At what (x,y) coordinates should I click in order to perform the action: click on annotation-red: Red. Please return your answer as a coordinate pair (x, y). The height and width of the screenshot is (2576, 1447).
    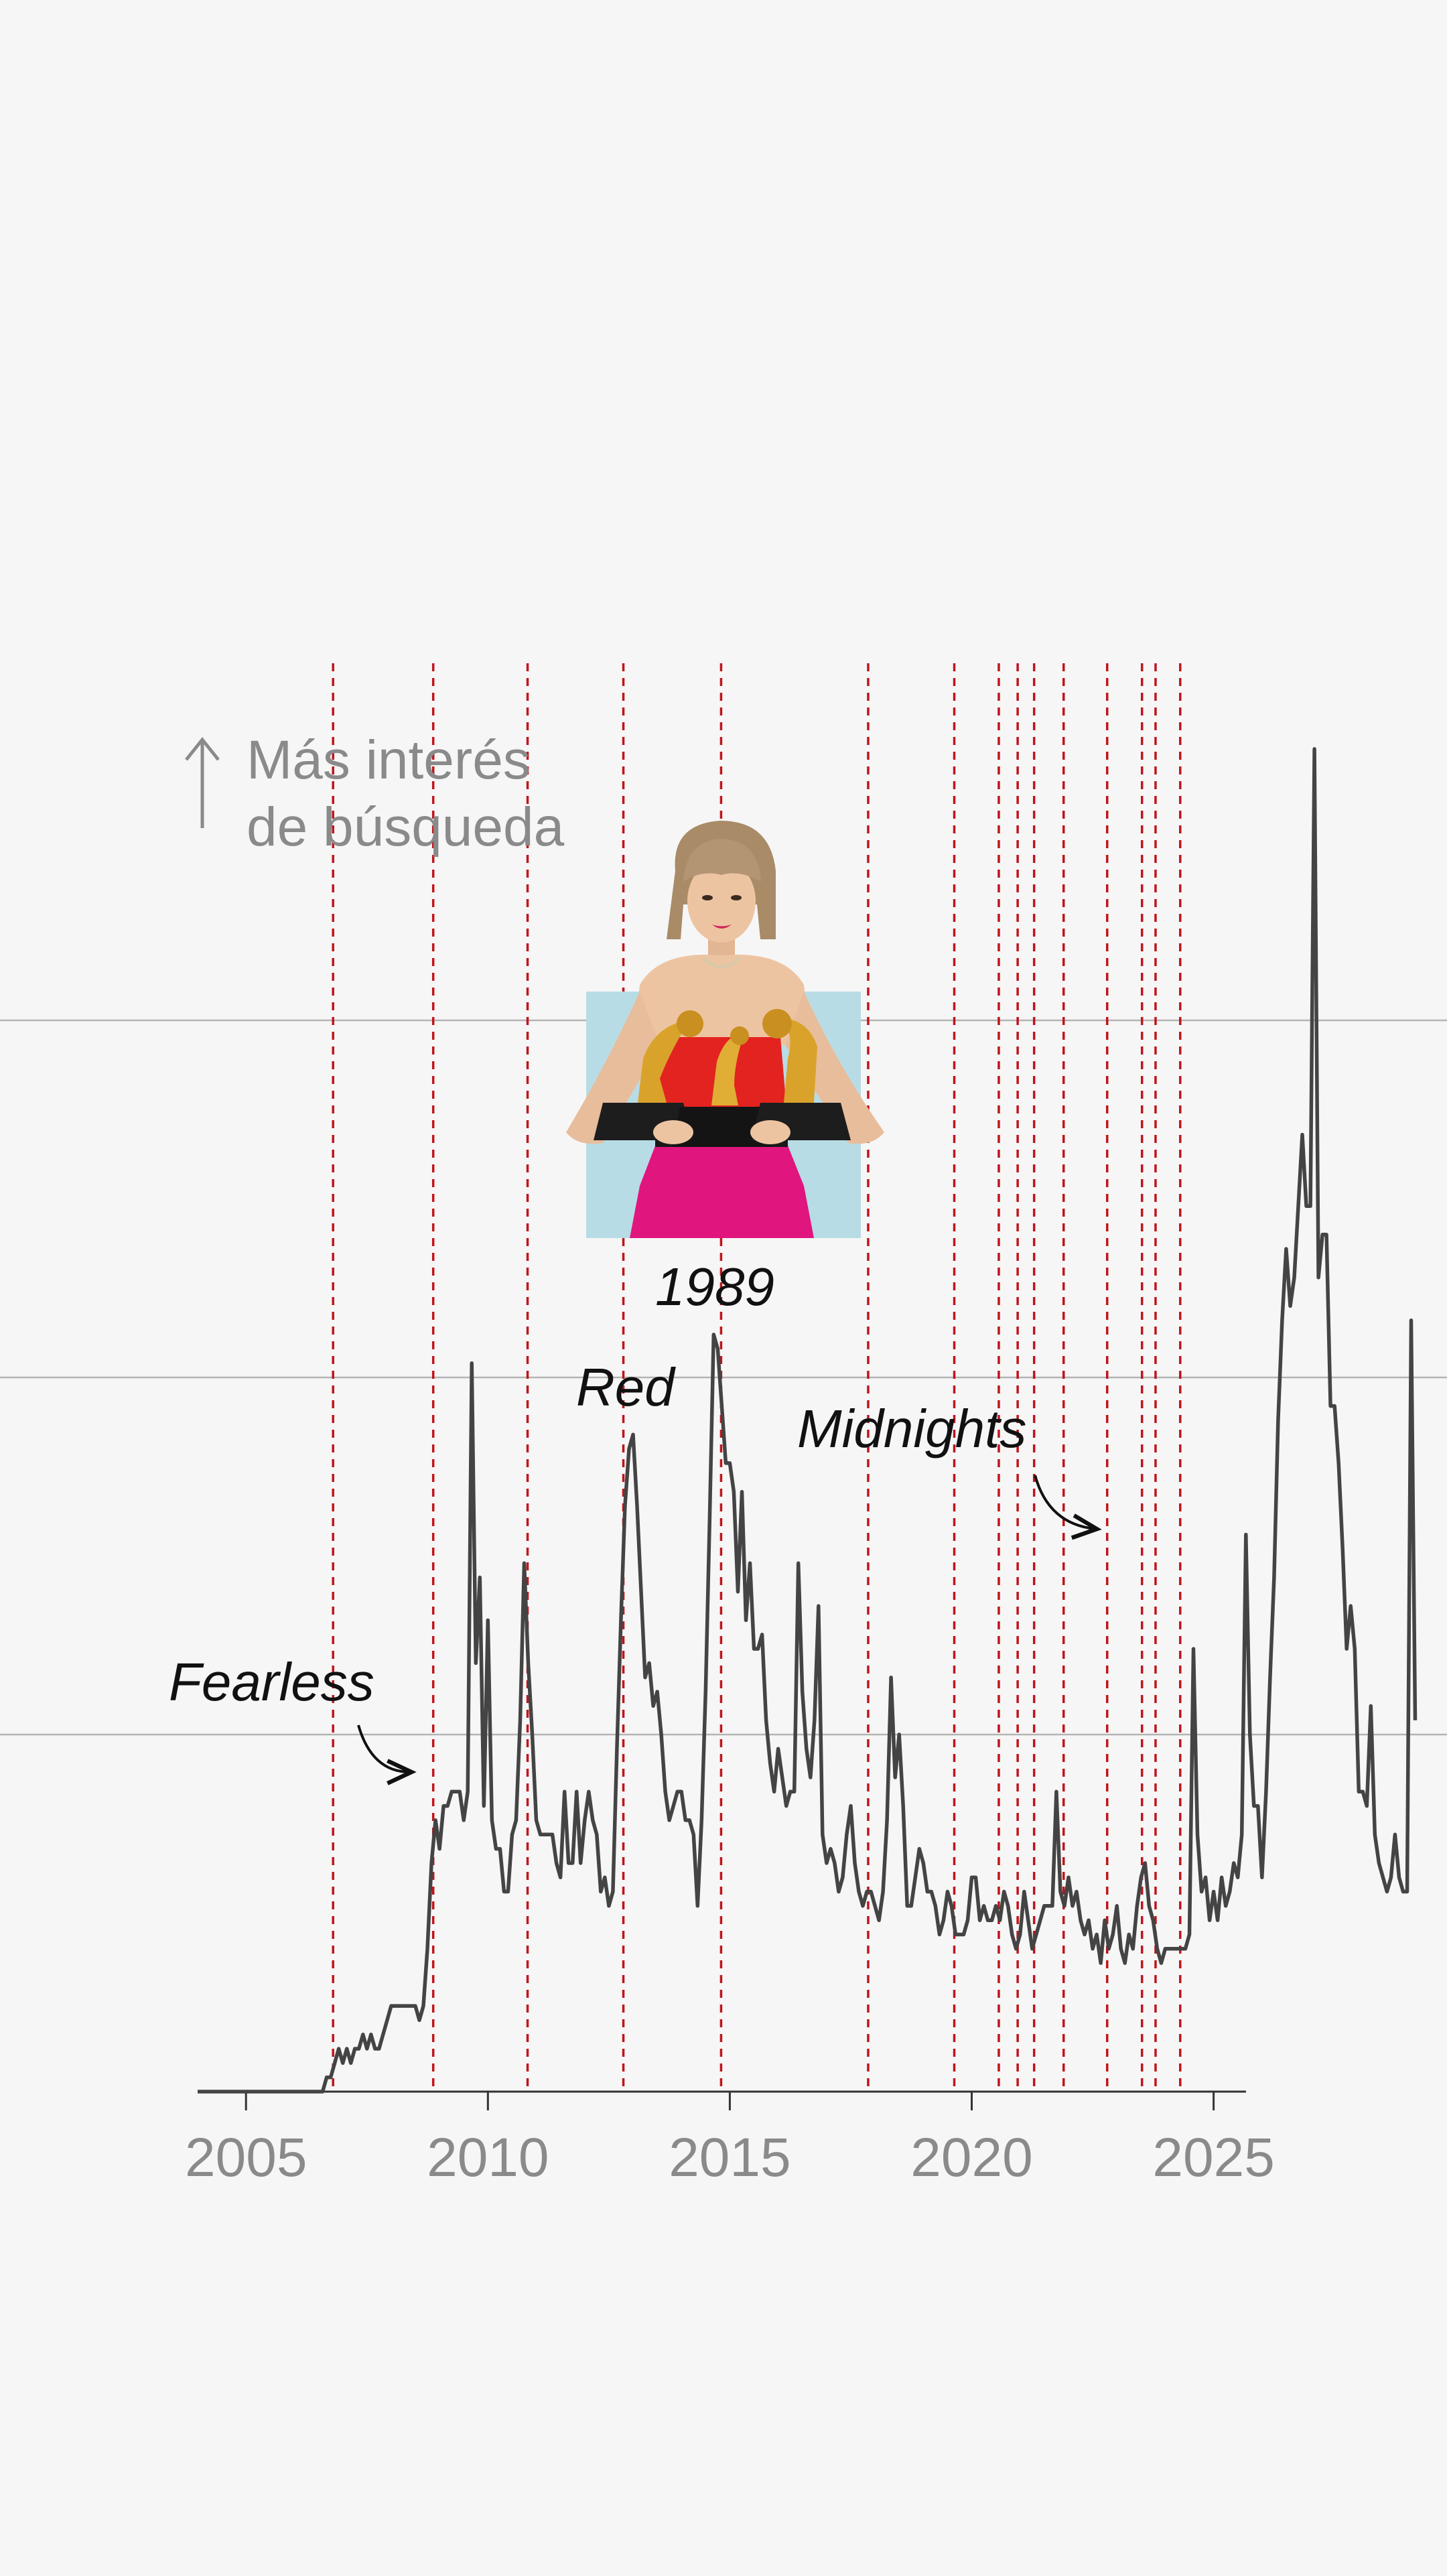
    Looking at the image, I should click on (626, 1387).